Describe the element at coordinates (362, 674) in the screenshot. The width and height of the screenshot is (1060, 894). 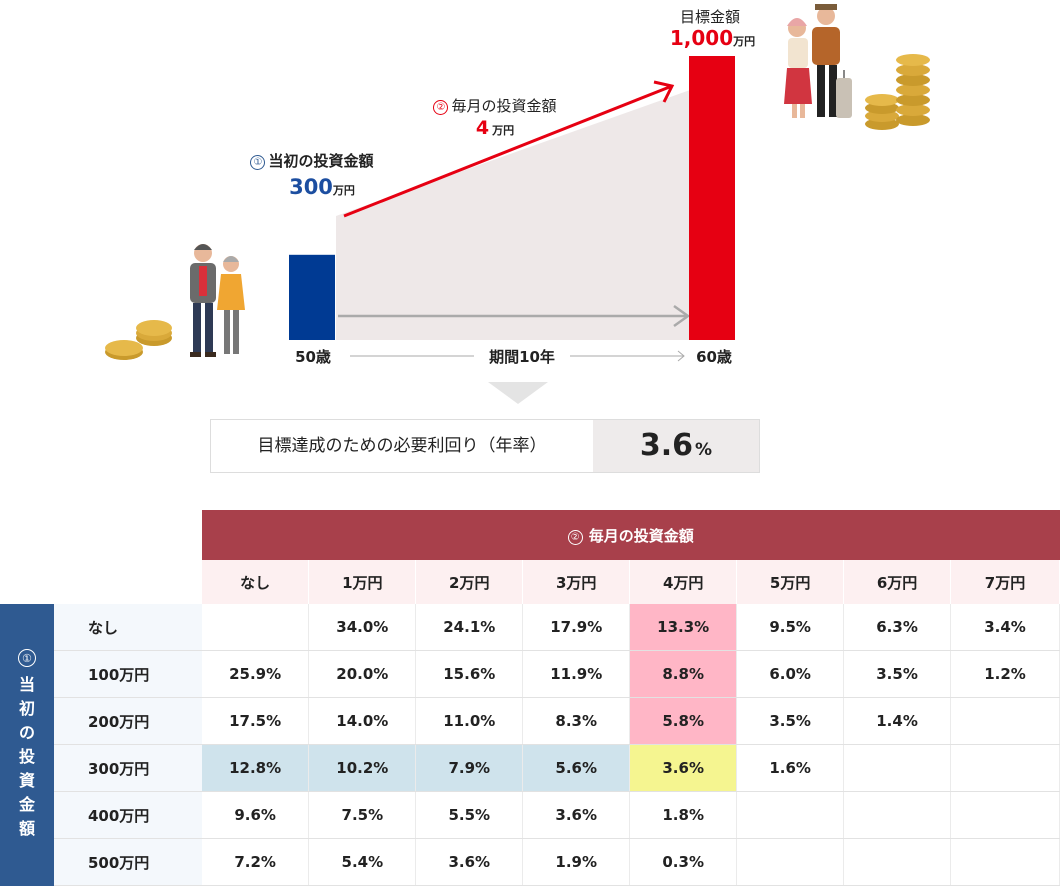
I see `yield-cell: 20.0%` at that location.